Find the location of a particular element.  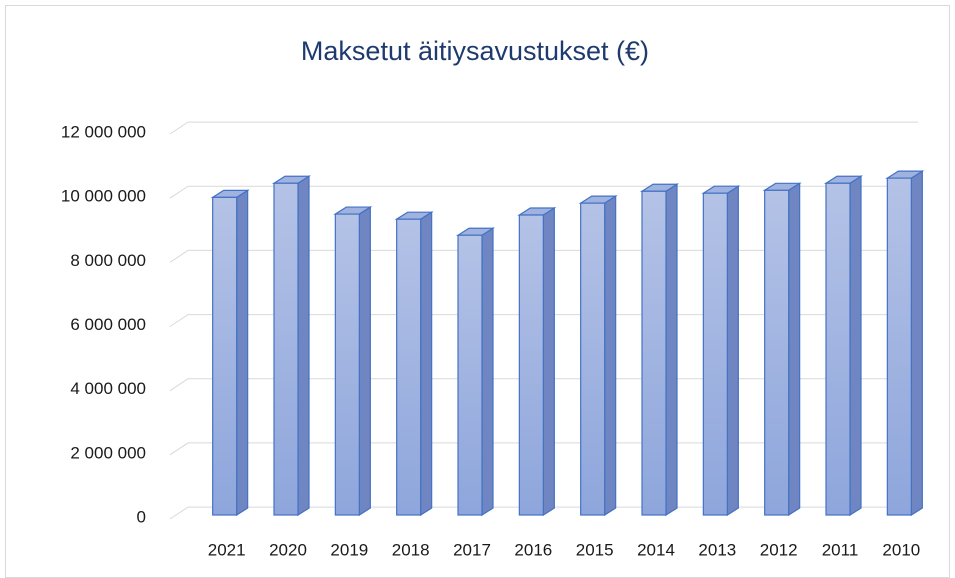

x-tick-label: 2013 is located at coordinates (717, 549).